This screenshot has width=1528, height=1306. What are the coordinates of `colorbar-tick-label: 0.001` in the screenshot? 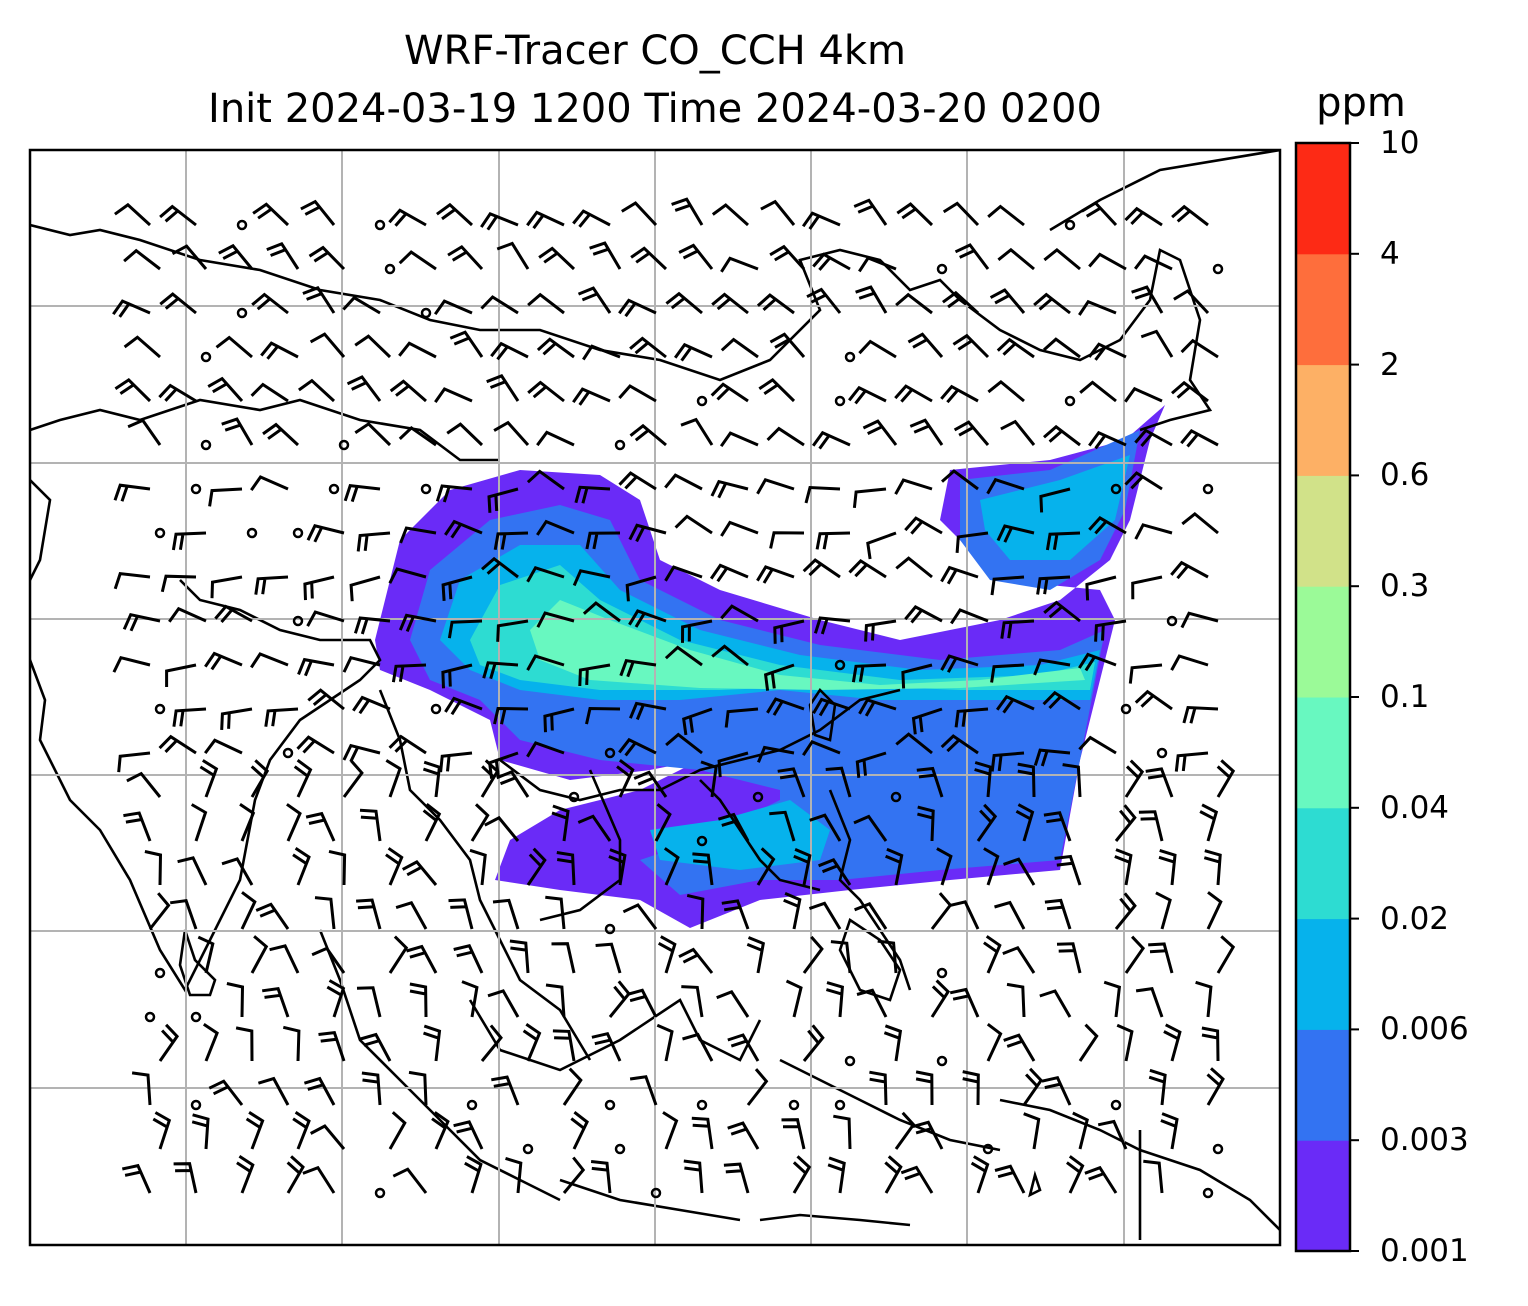 It's located at (1424, 1251).